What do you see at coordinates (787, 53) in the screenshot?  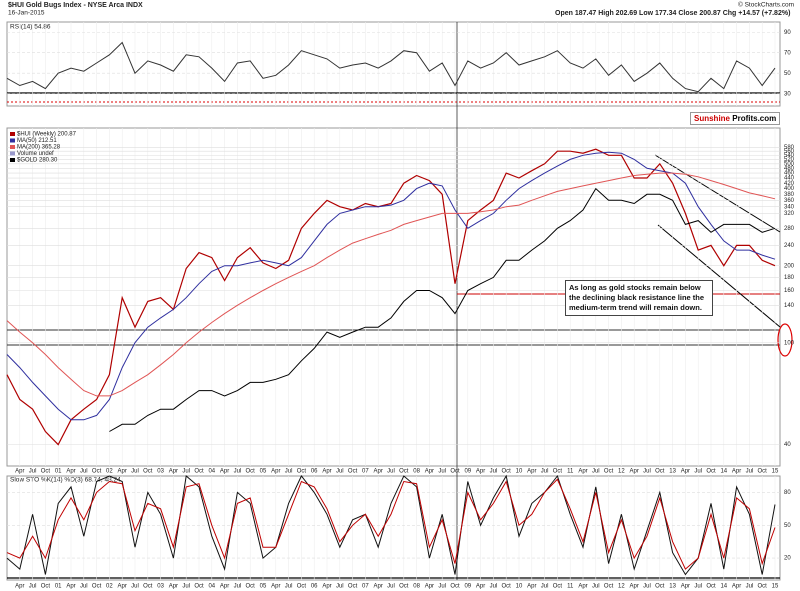 I see `y-tick-label: 70` at bounding box center [787, 53].